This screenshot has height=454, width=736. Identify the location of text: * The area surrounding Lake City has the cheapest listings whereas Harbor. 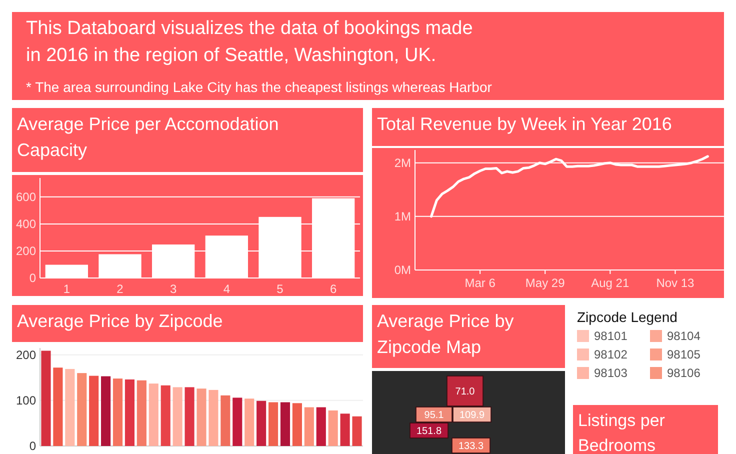
(259, 87).